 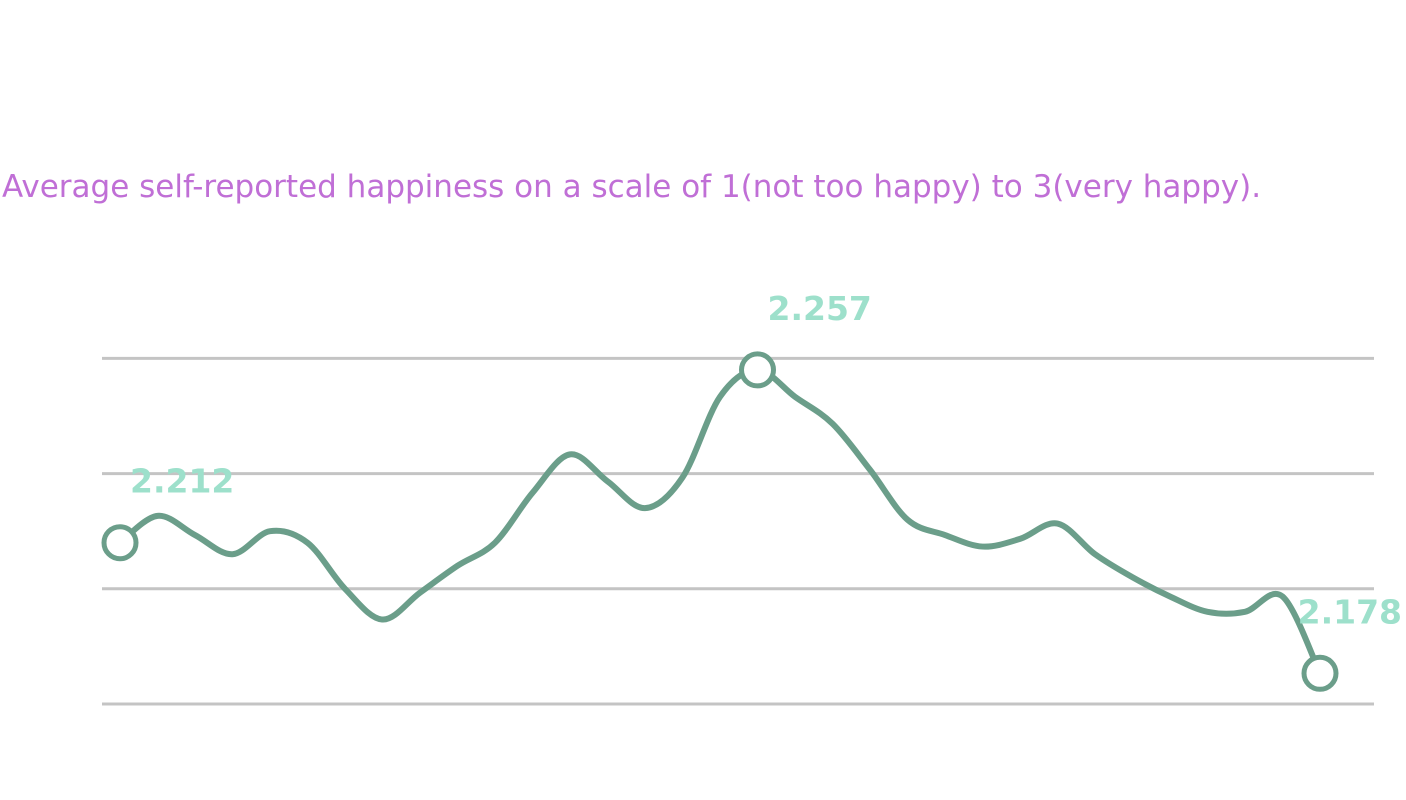 What do you see at coordinates (182, 481) in the screenshot?
I see `data-label: 2.212` at bounding box center [182, 481].